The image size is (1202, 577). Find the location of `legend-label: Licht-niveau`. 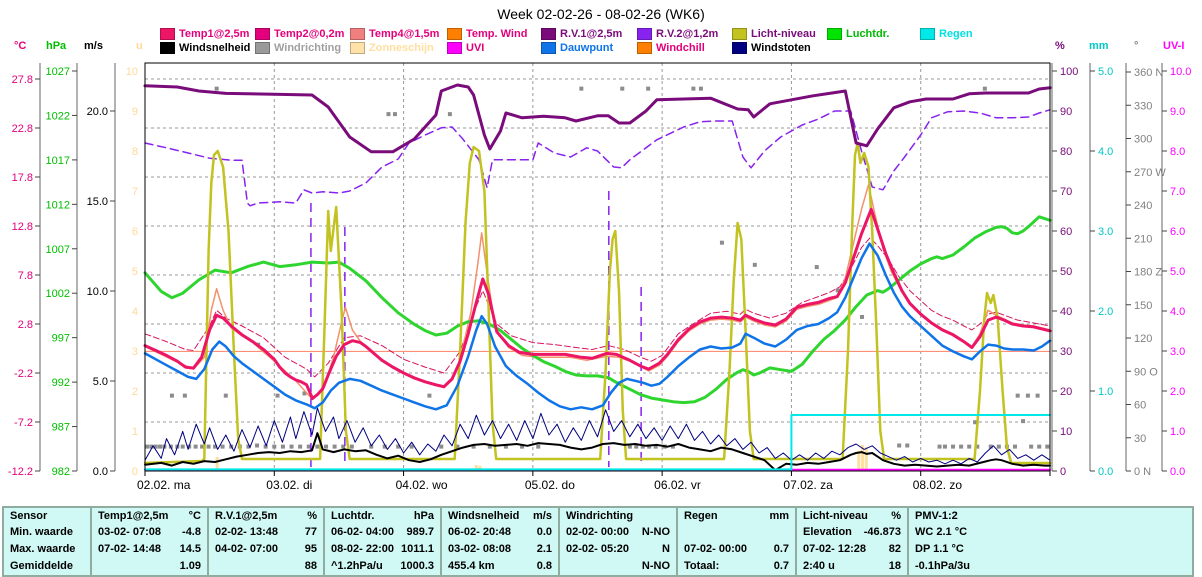

legend-label: Licht-niveau is located at coordinates (783, 34).